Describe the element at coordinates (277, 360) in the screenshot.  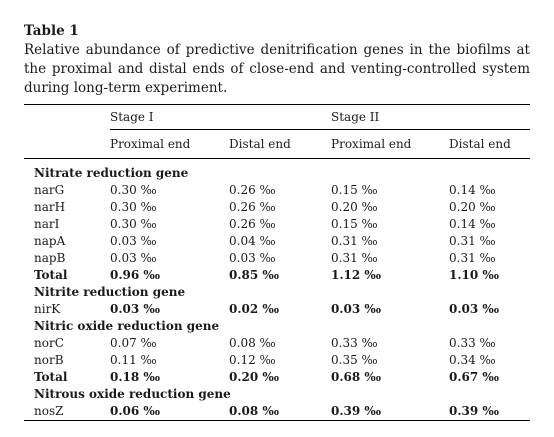
I see `table-row: norB 0.11 ‰ 0.12 ‰ 0.35 ‰ 0.34 ‰` at that location.